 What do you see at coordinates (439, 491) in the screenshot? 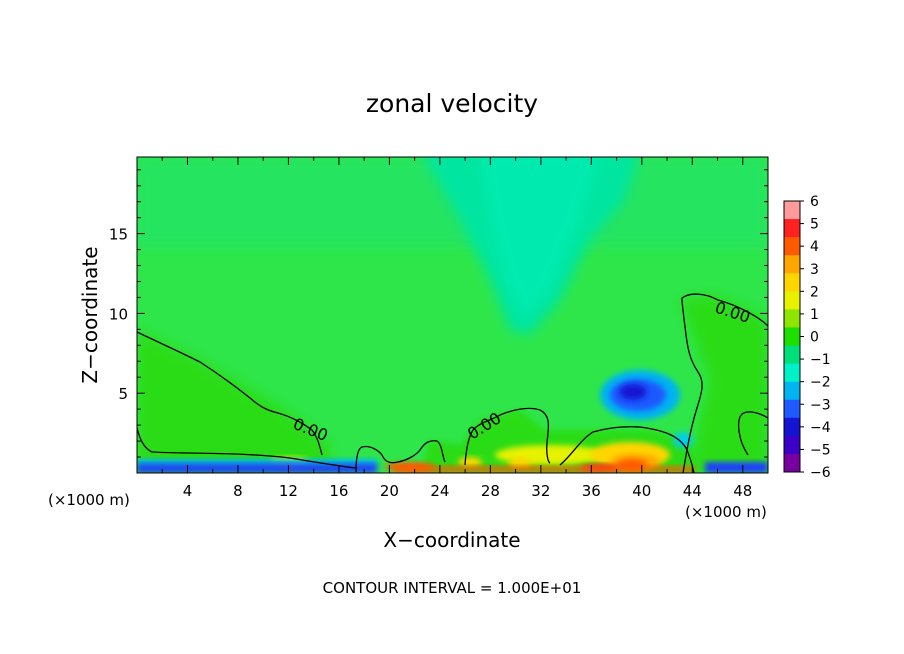
I see `x-tick-label: 24` at bounding box center [439, 491].